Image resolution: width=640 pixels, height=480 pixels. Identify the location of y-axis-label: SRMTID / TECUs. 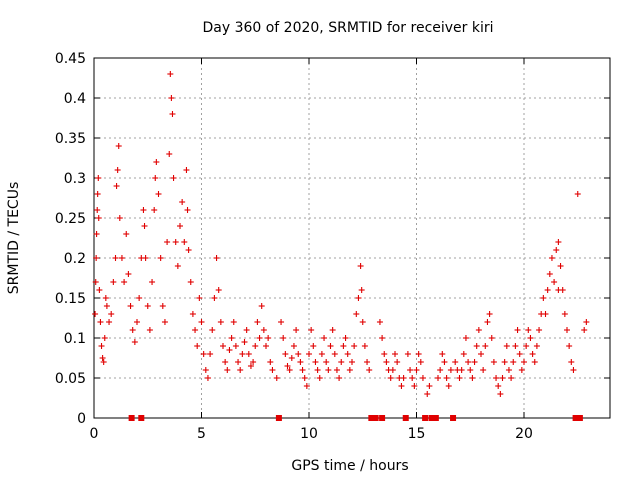
(14, 238).